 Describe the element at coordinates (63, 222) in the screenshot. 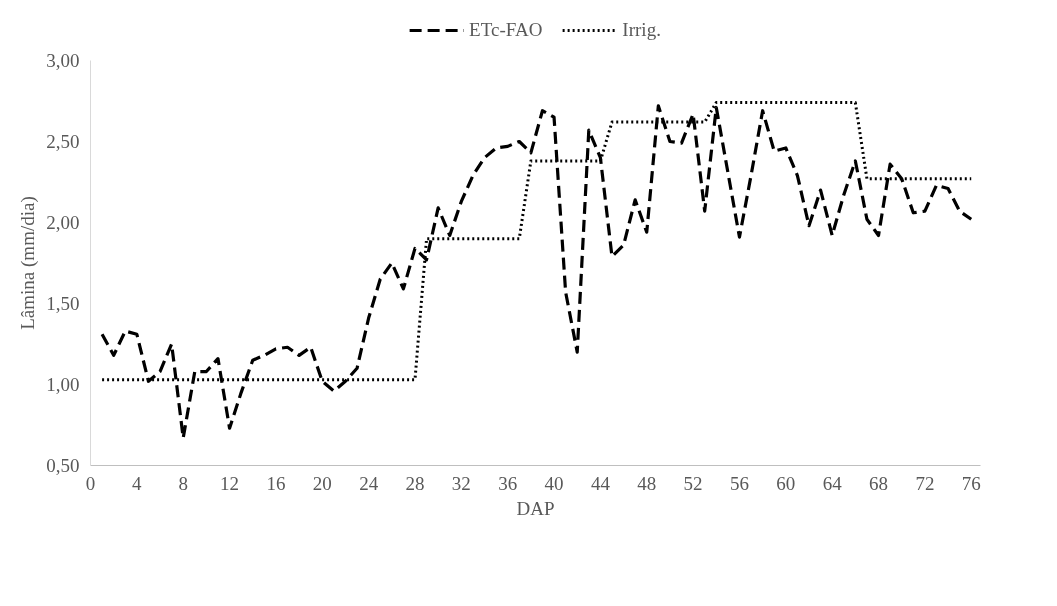

I see `y-tick-label: 2,00` at that location.